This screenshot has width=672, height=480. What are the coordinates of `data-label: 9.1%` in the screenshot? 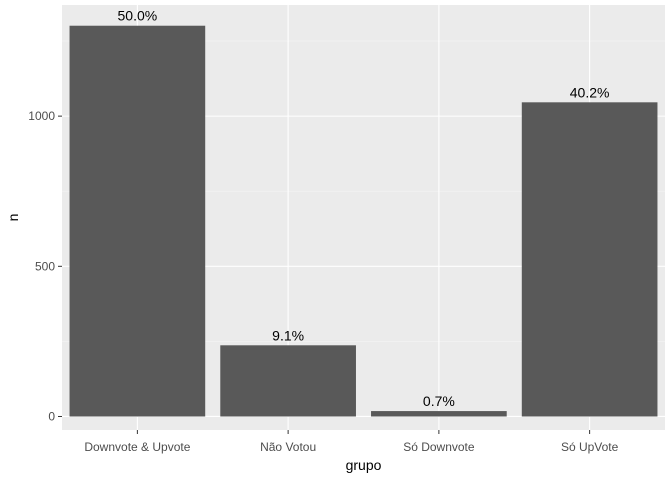 It's located at (288, 335).